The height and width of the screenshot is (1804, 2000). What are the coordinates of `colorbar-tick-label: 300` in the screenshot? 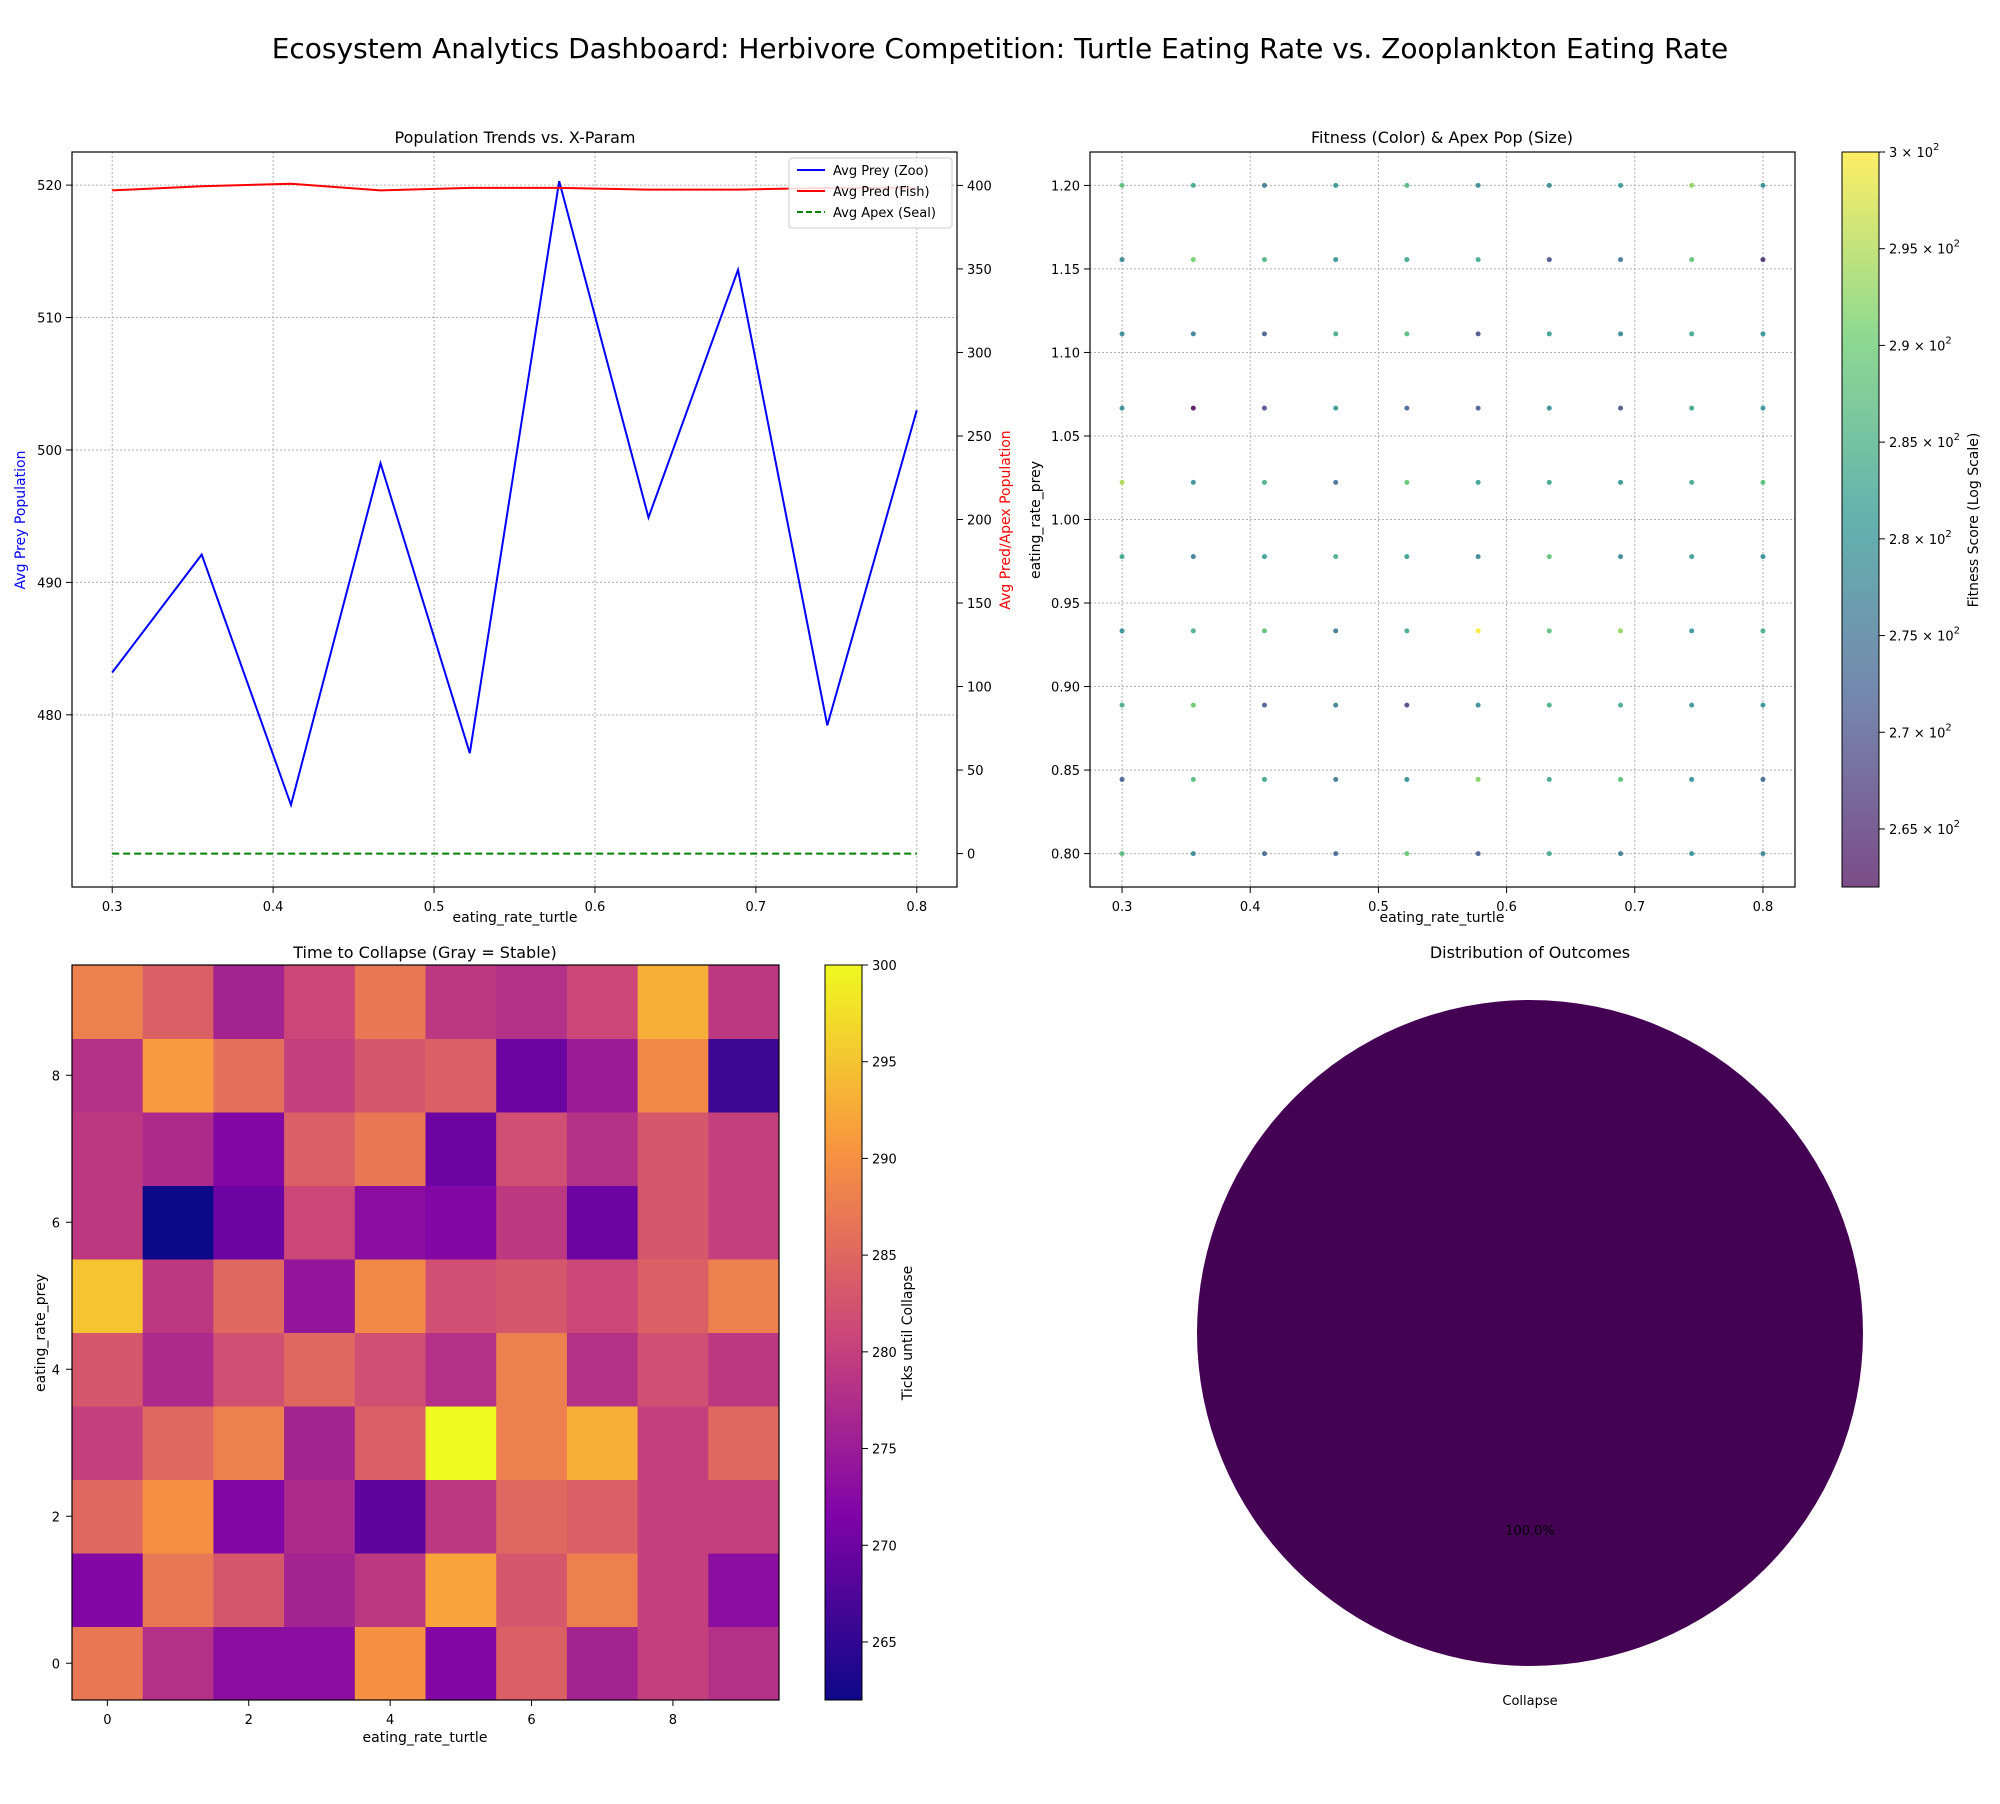 It's located at (884, 966).